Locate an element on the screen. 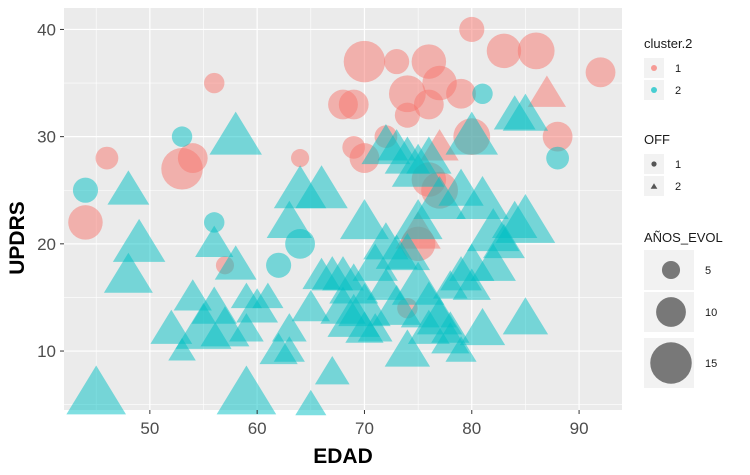 This screenshot has height=475, width=750. x-tick-label: 50 is located at coordinates (149, 428).